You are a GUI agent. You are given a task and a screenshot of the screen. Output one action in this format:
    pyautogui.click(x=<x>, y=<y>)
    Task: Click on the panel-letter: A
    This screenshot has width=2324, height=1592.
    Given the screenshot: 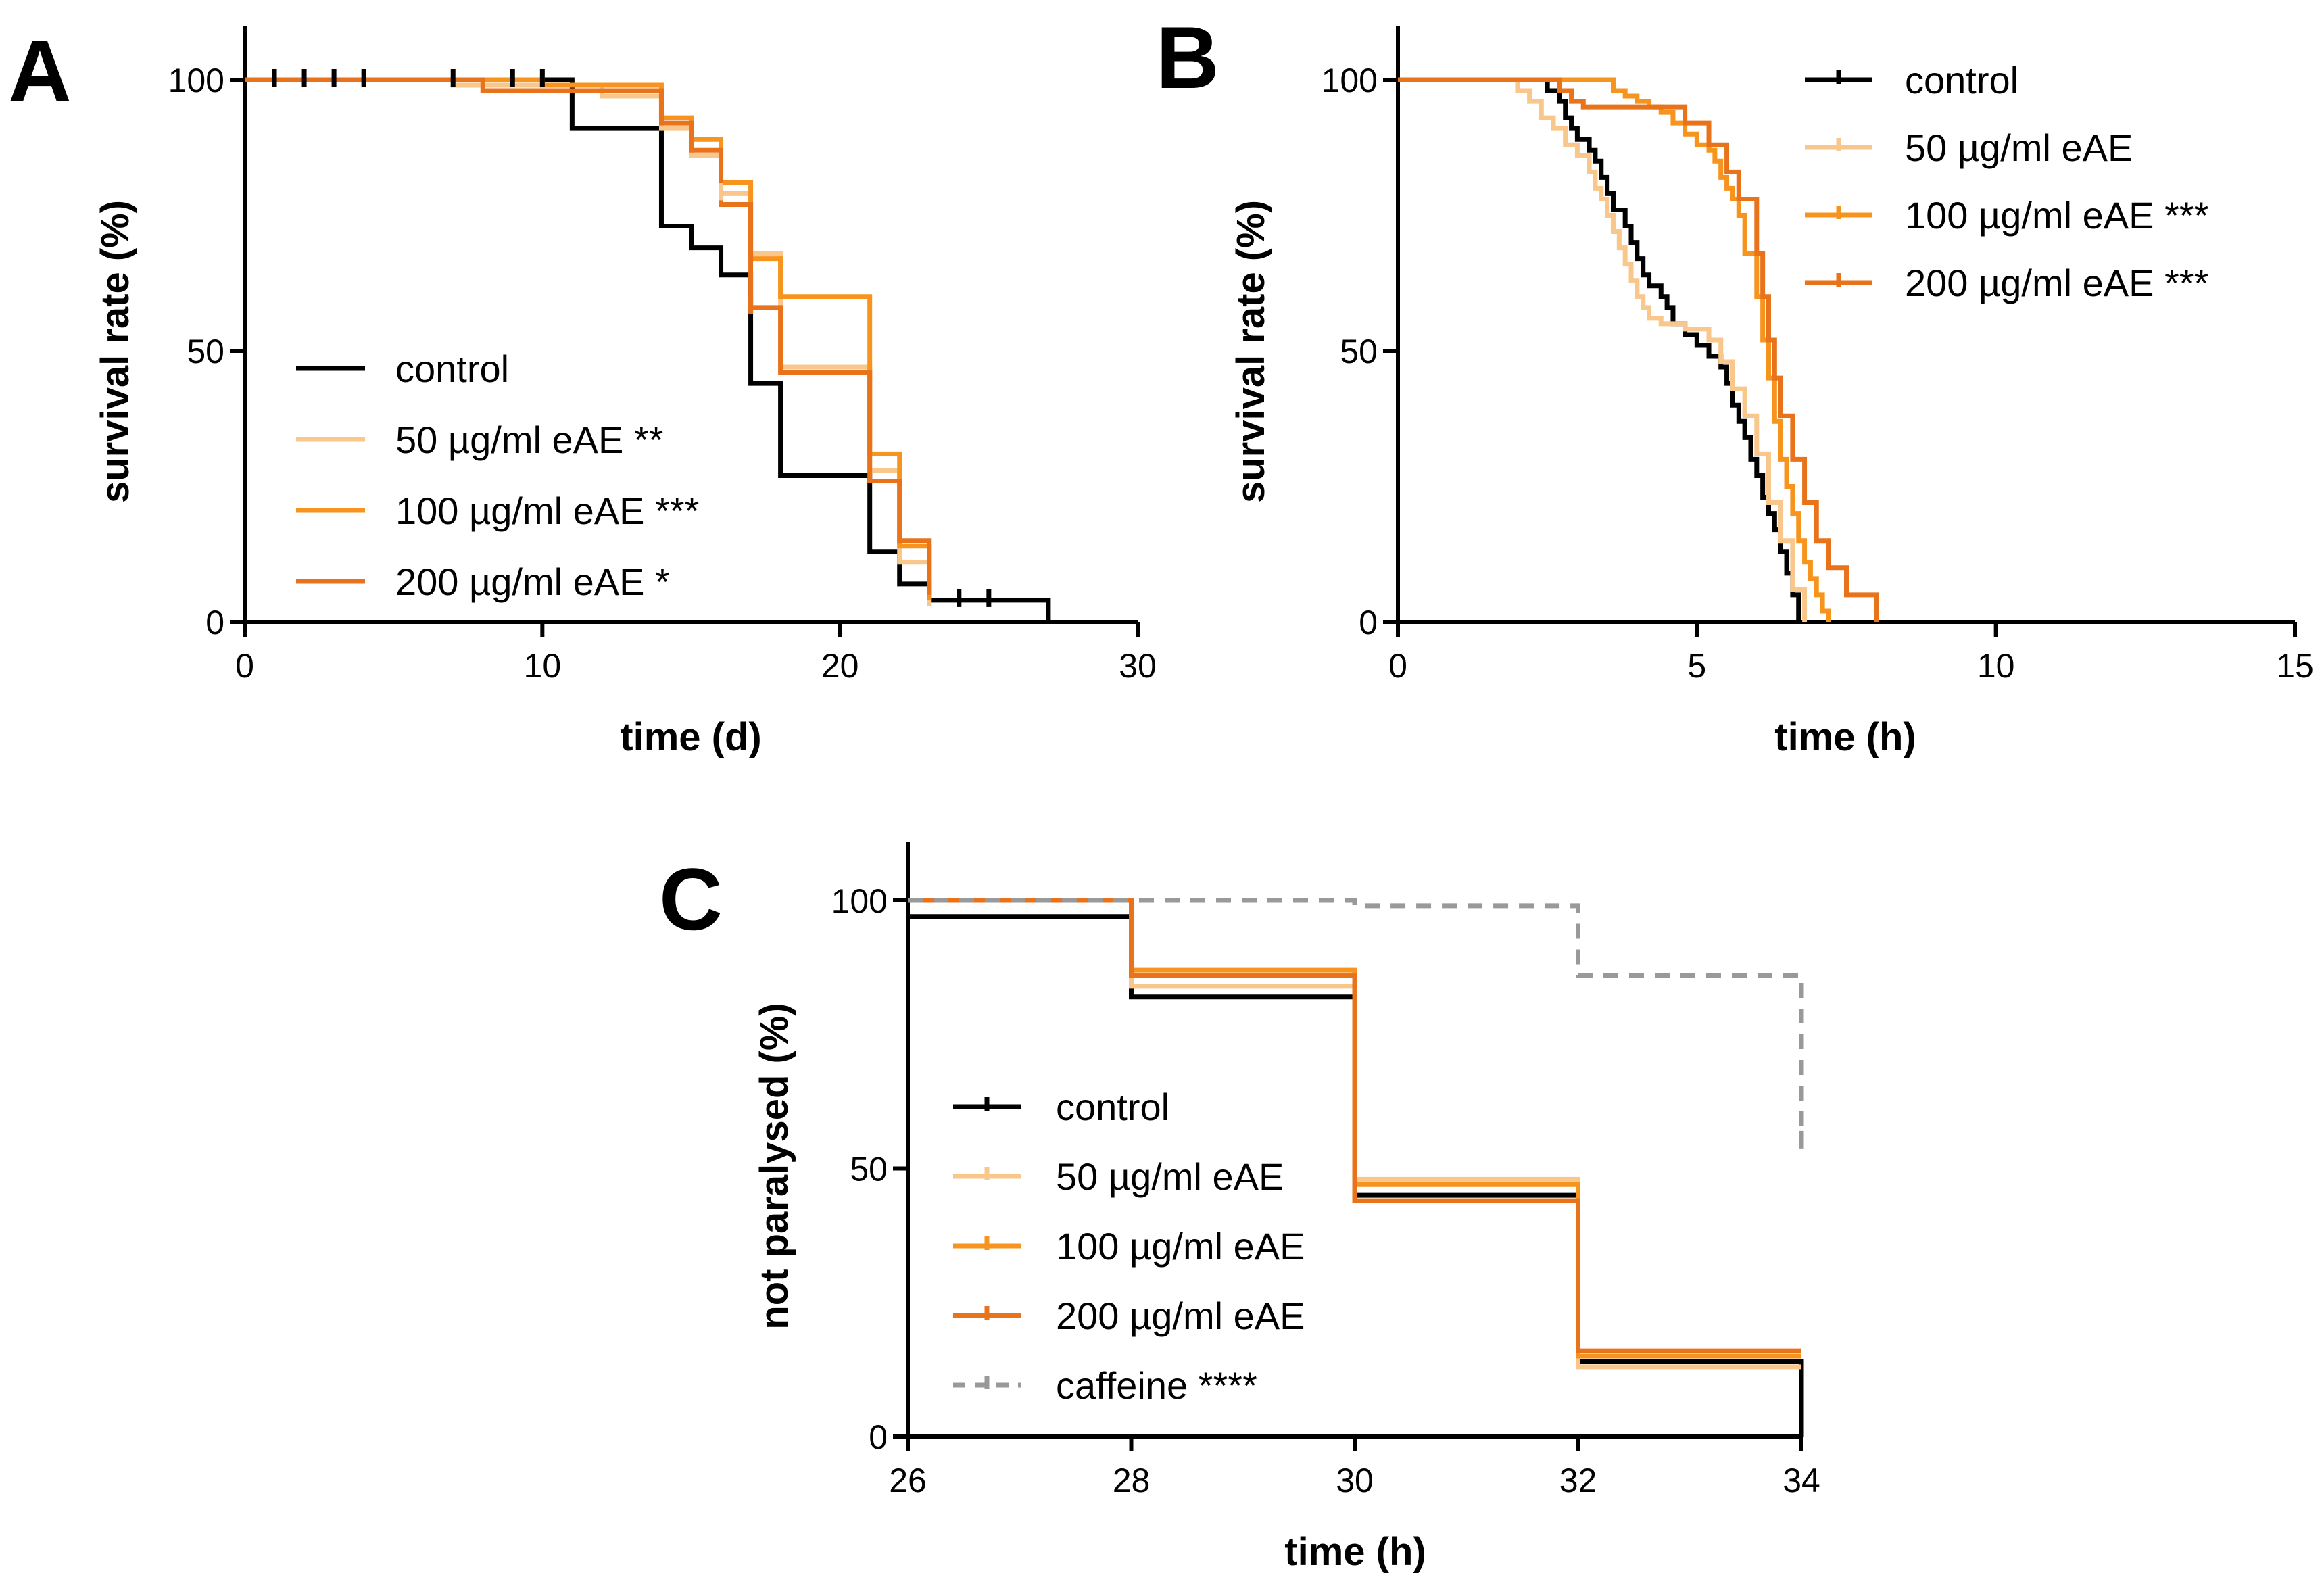 What is the action you would take?
    pyautogui.click(x=40, y=71)
    